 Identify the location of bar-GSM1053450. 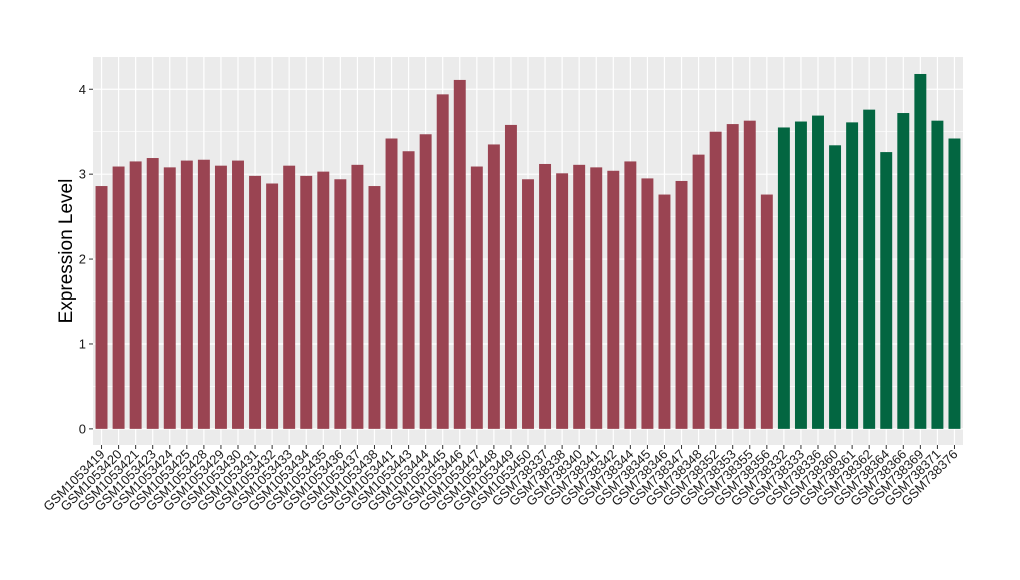
(528, 304).